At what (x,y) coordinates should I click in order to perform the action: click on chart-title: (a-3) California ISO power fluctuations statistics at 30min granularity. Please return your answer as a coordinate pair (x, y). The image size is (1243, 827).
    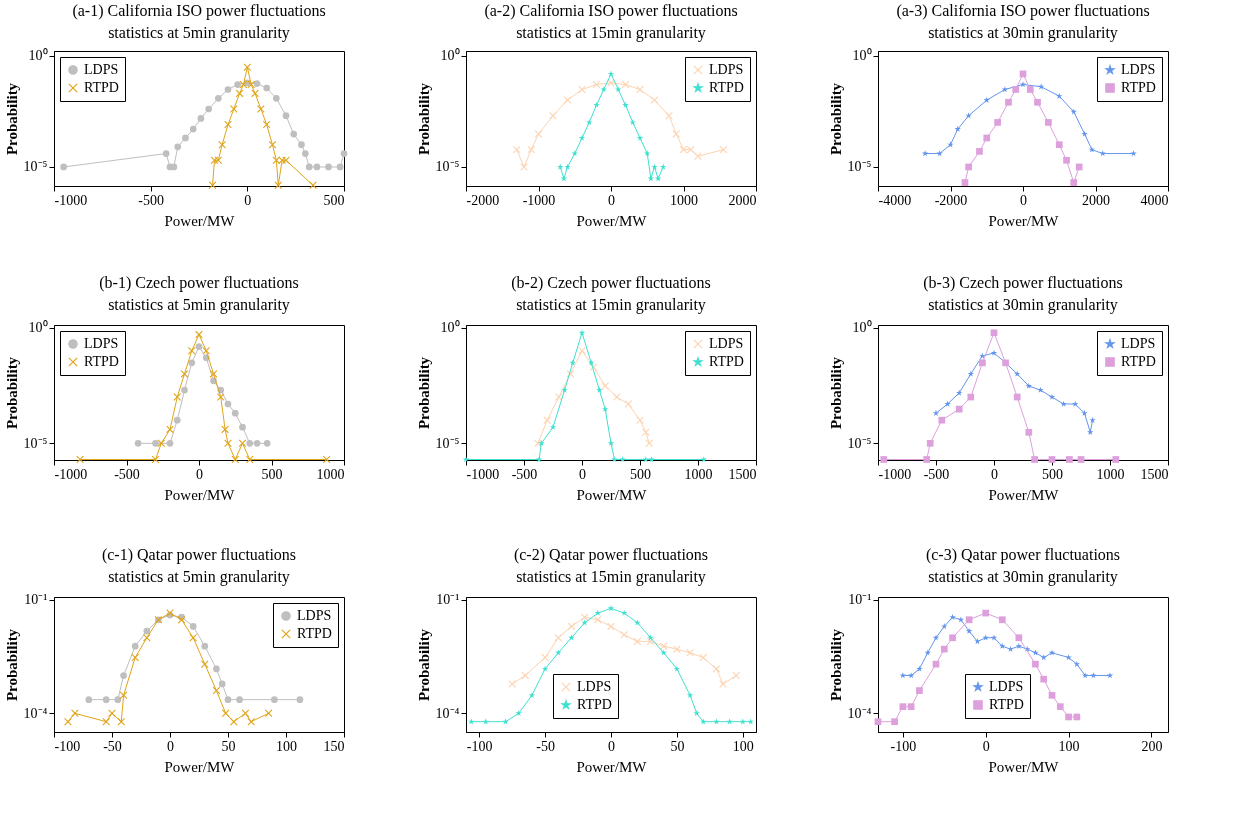
    Looking at the image, I should click on (1023, 21).